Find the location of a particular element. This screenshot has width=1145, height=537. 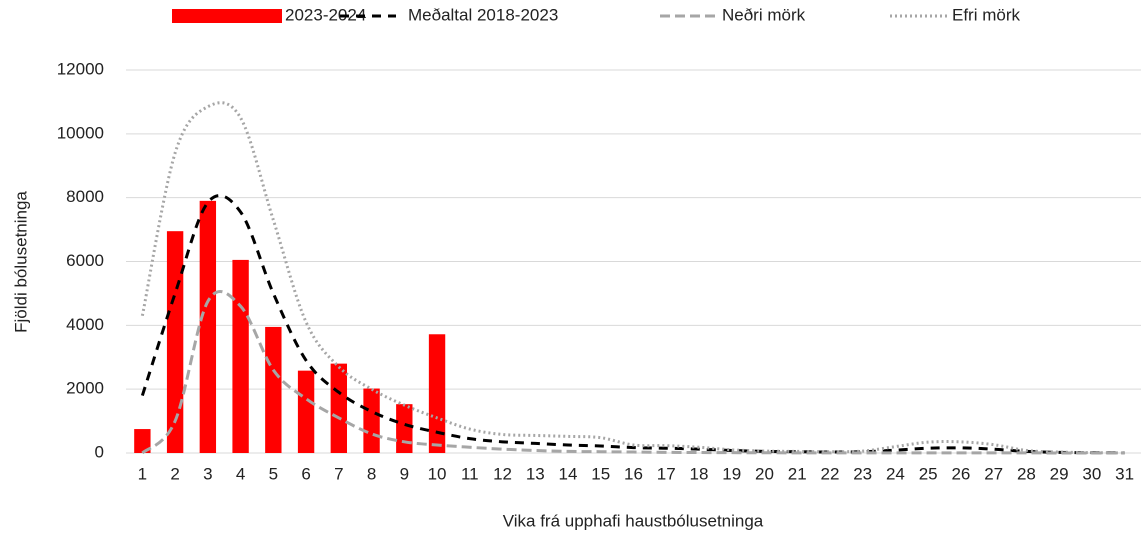

x-tick-label: 12 is located at coordinates (502, 473).